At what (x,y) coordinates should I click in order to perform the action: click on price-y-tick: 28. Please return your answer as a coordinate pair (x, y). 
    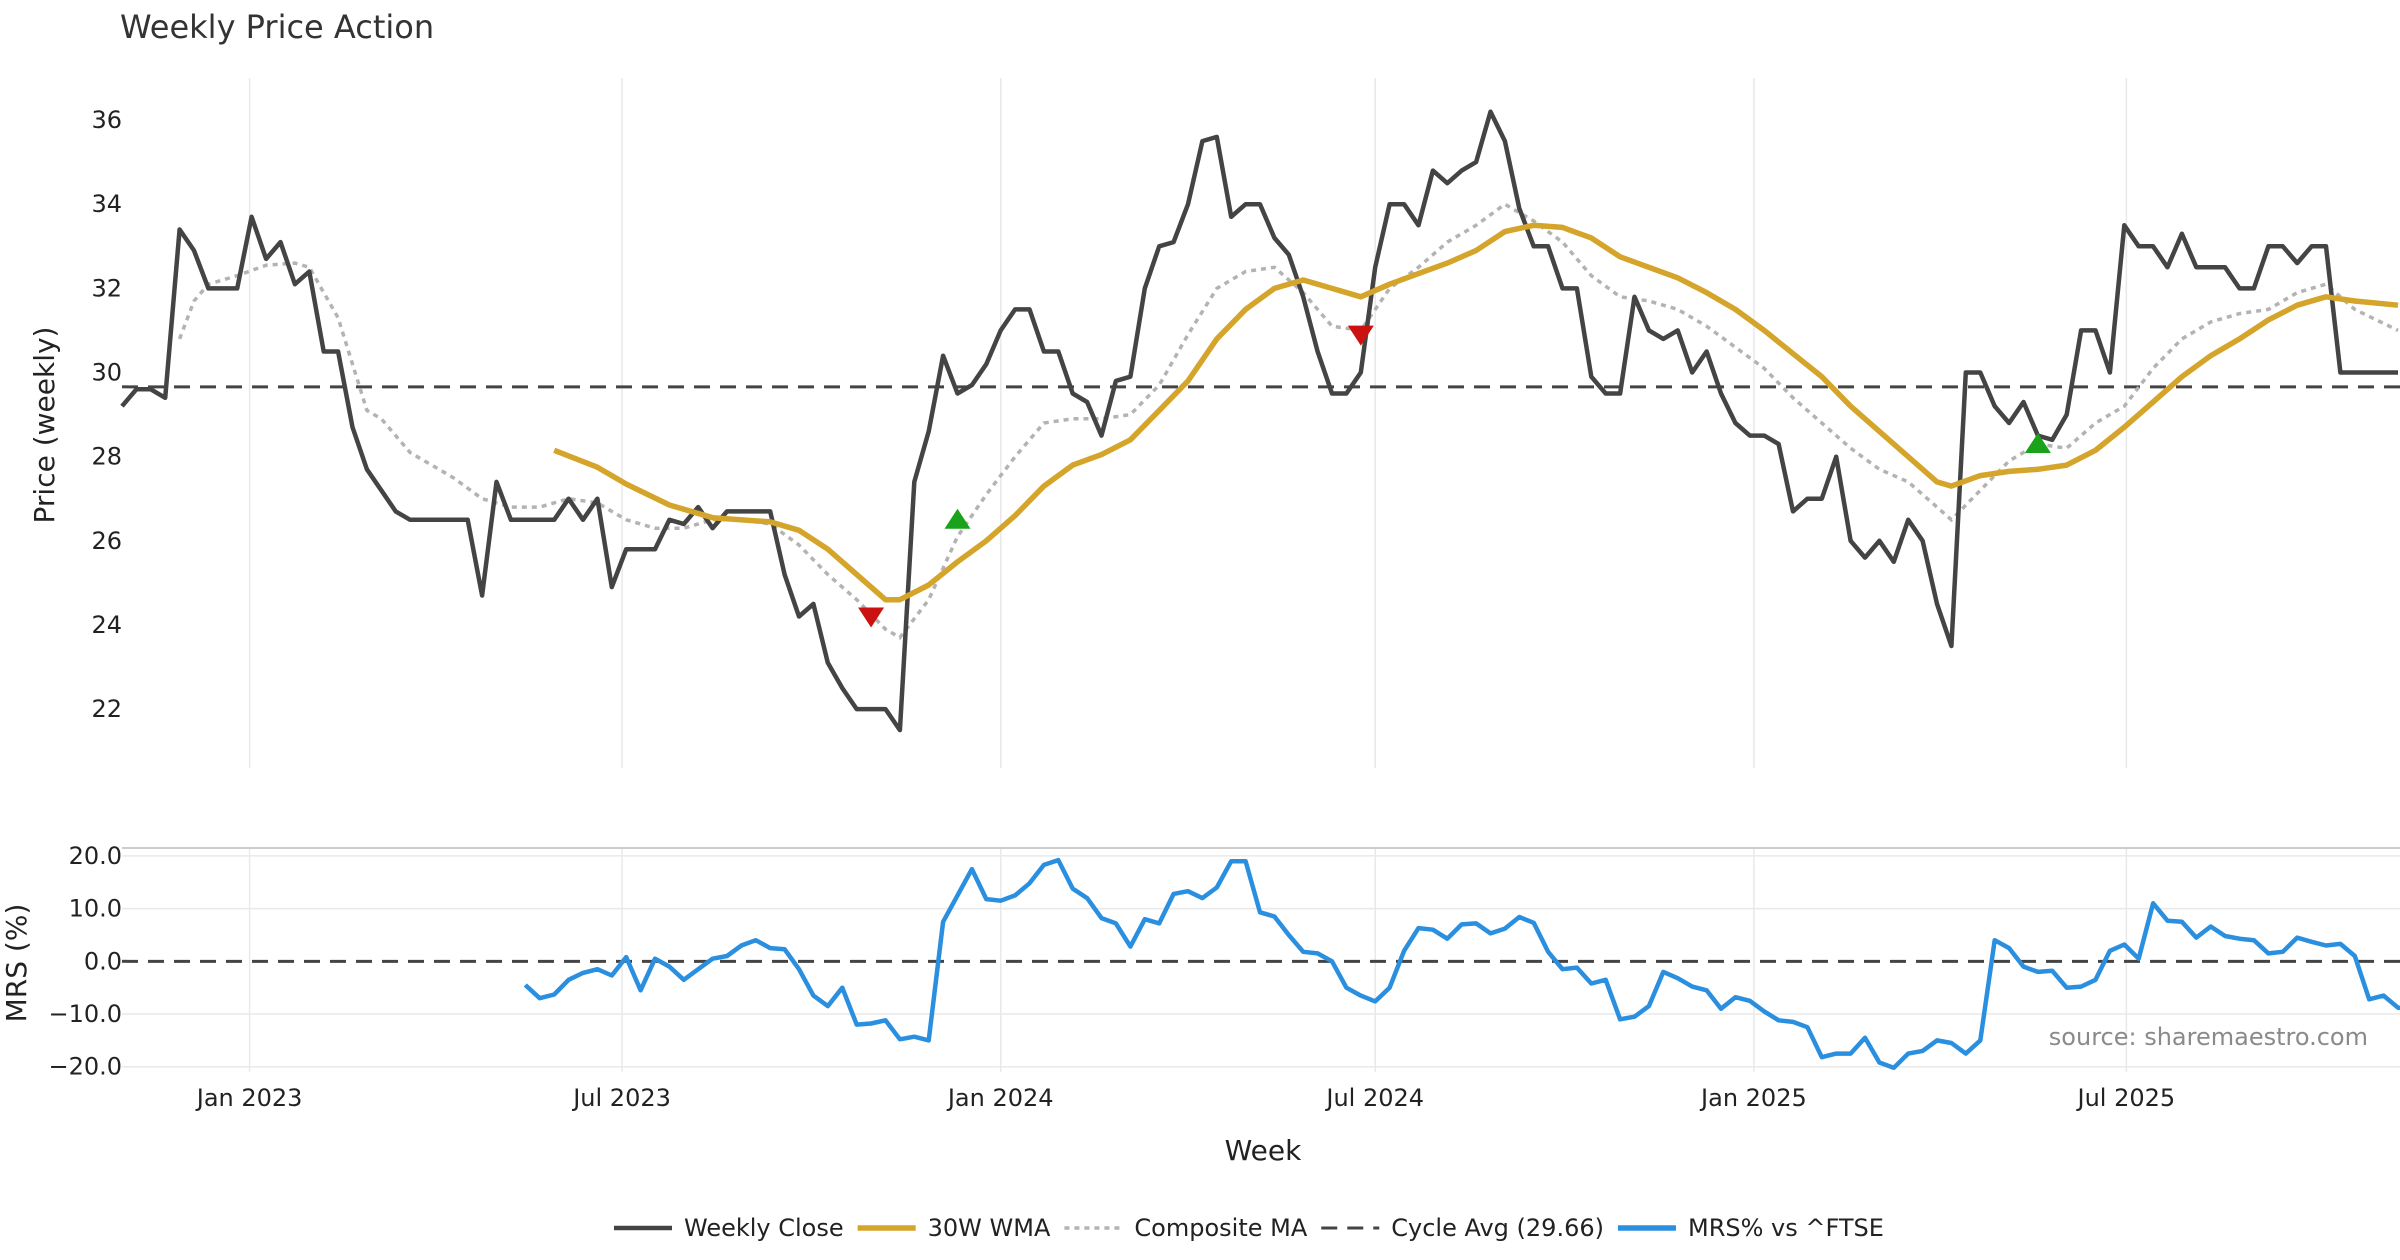
    Looking at the image, I should click on (106, 457).